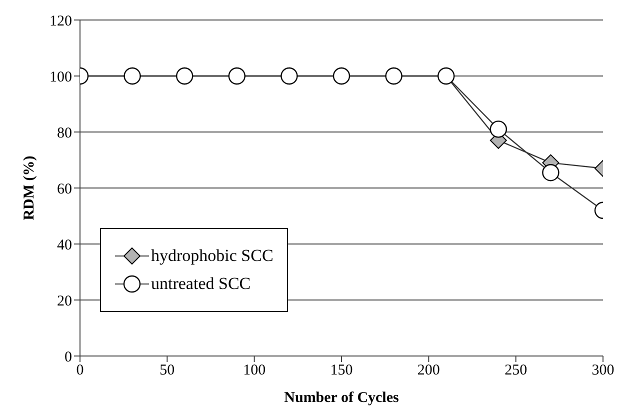  I want to click on legend-label: untreated SCC, so click(201, 284).